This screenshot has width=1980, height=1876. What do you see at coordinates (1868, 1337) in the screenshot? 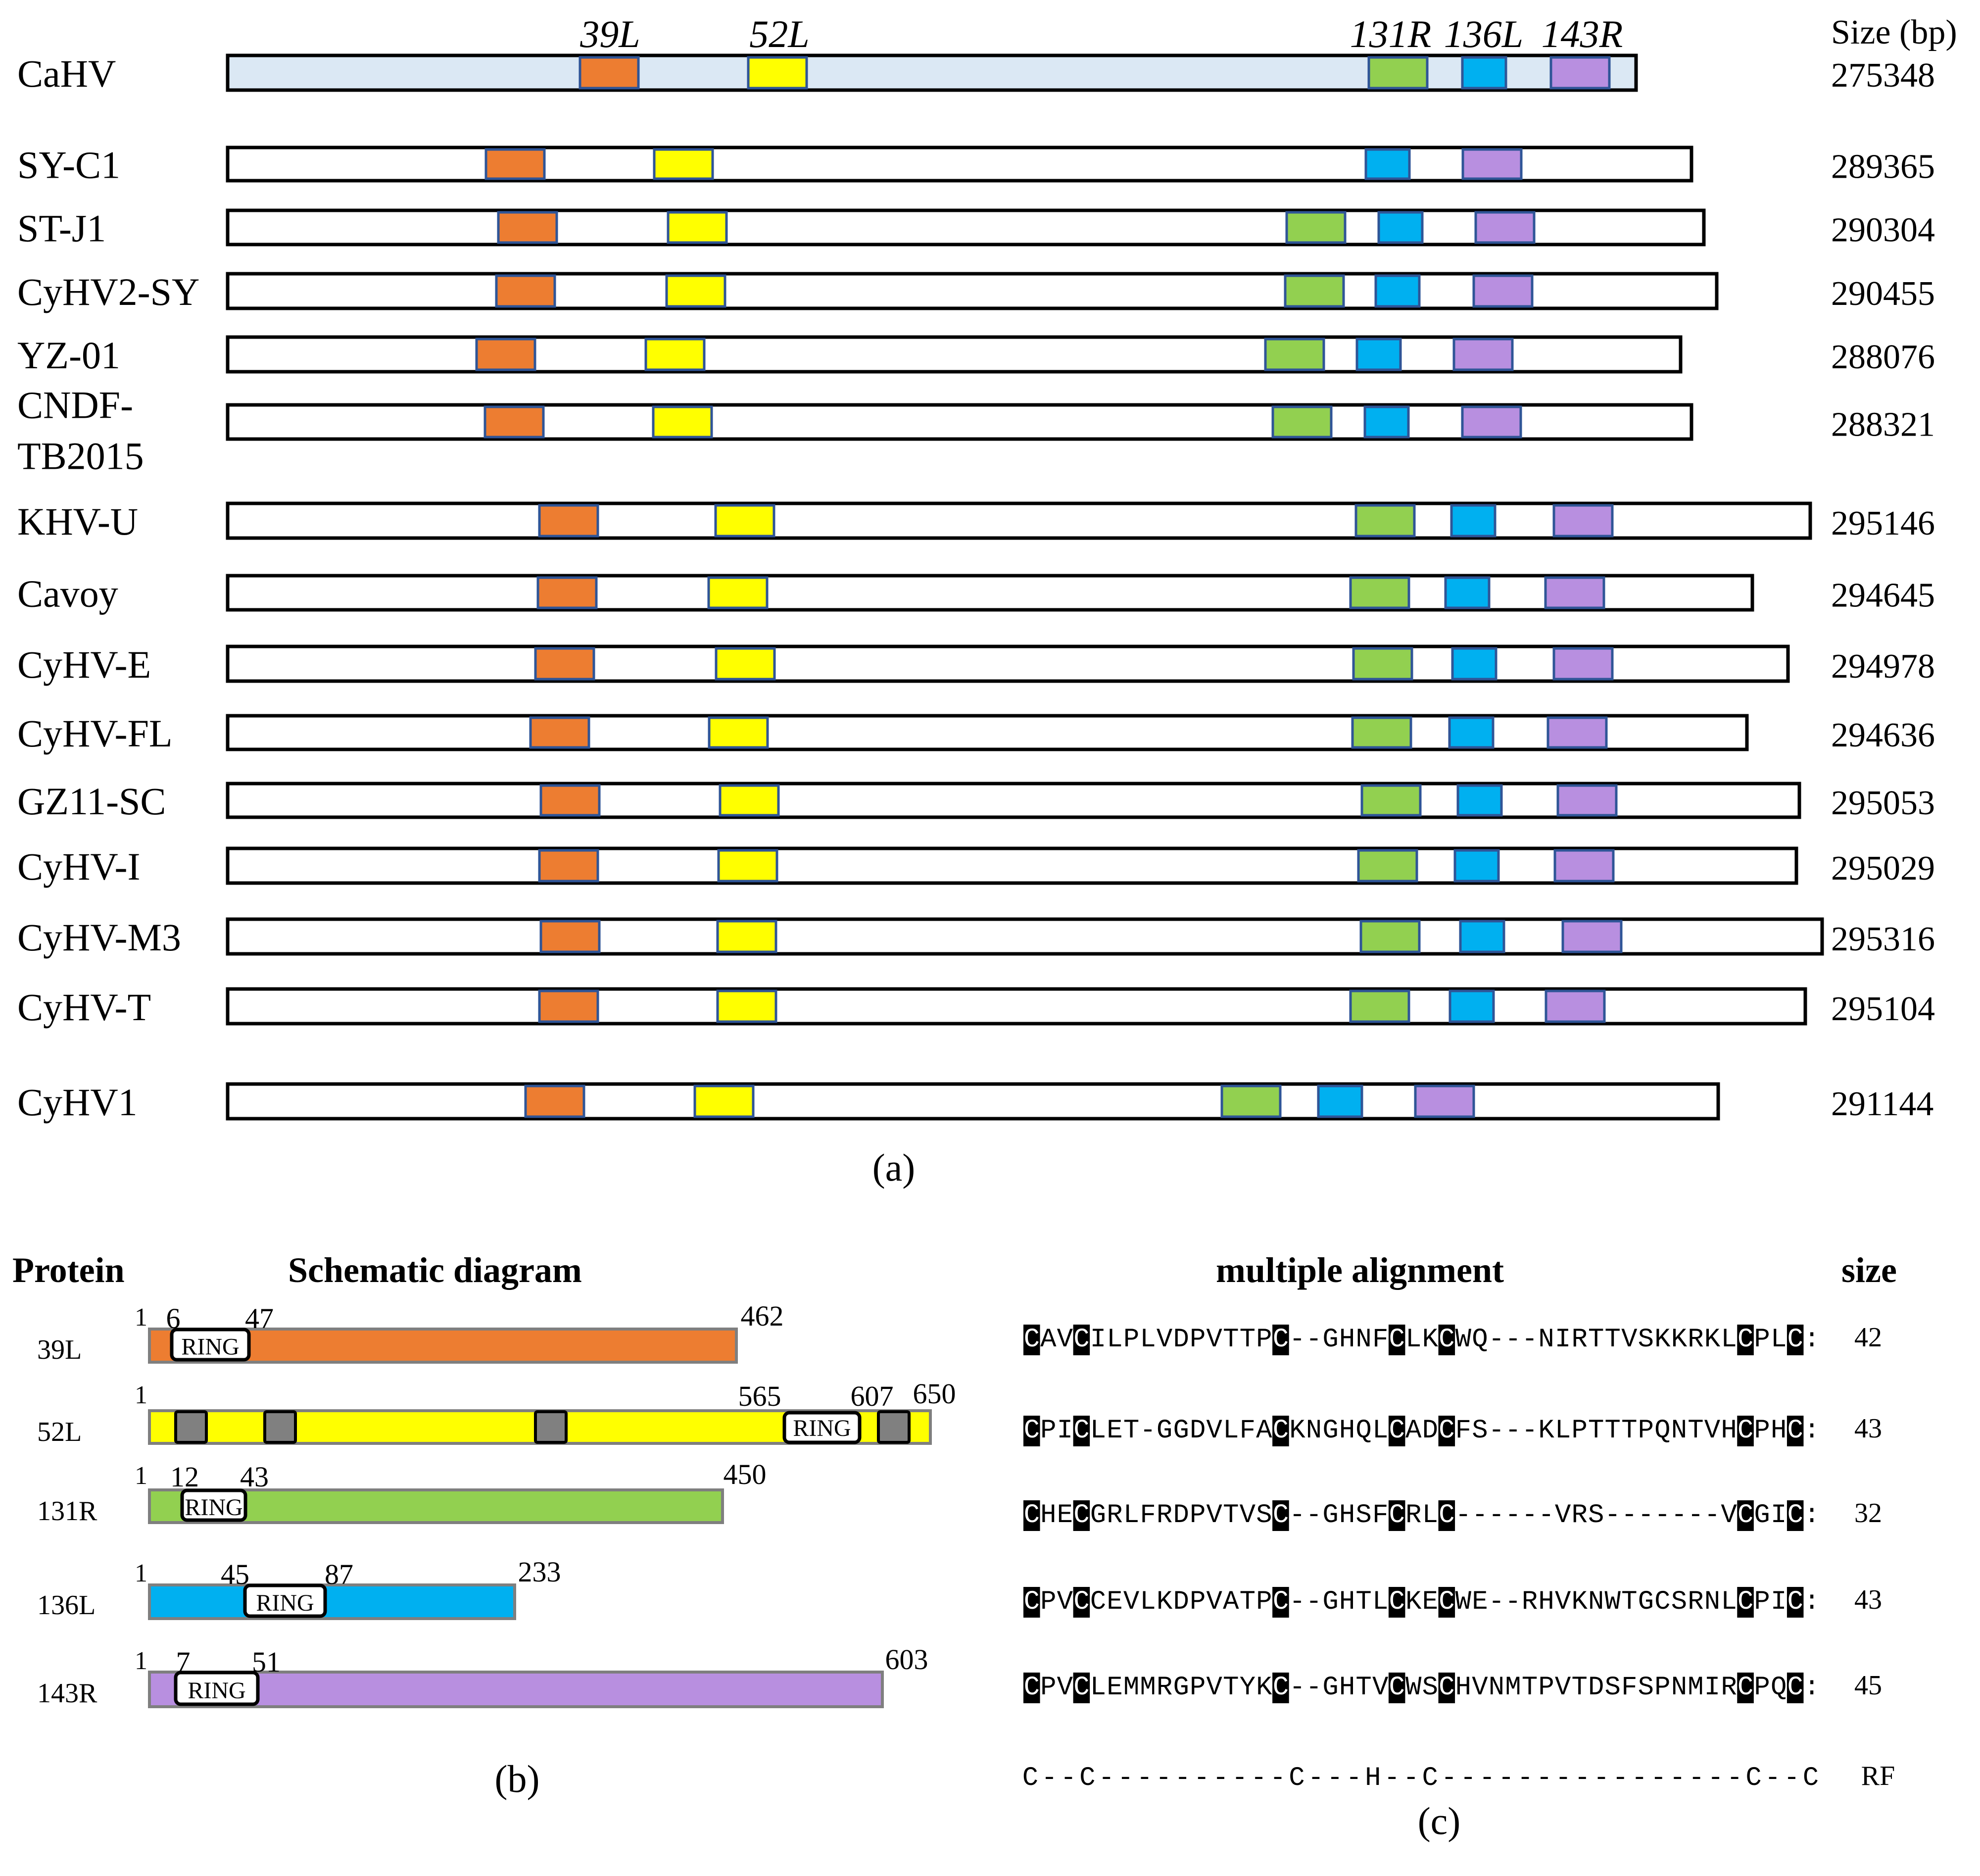
I see `alignment-size: 42` at bounding box center [1868, 1337].